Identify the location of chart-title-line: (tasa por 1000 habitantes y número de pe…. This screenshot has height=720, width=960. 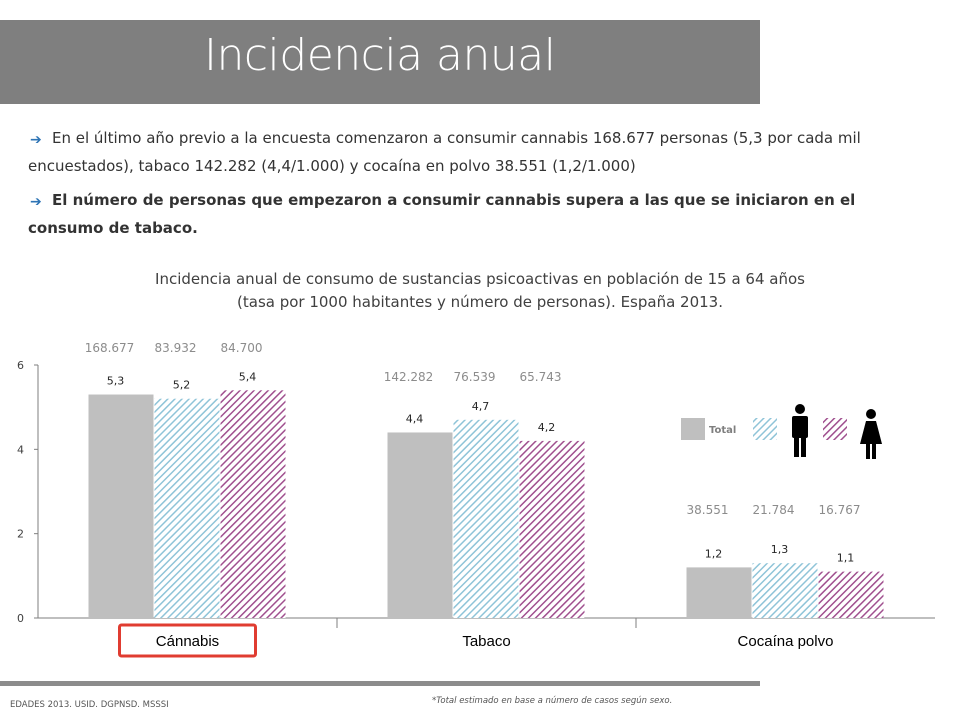
(480, 302).